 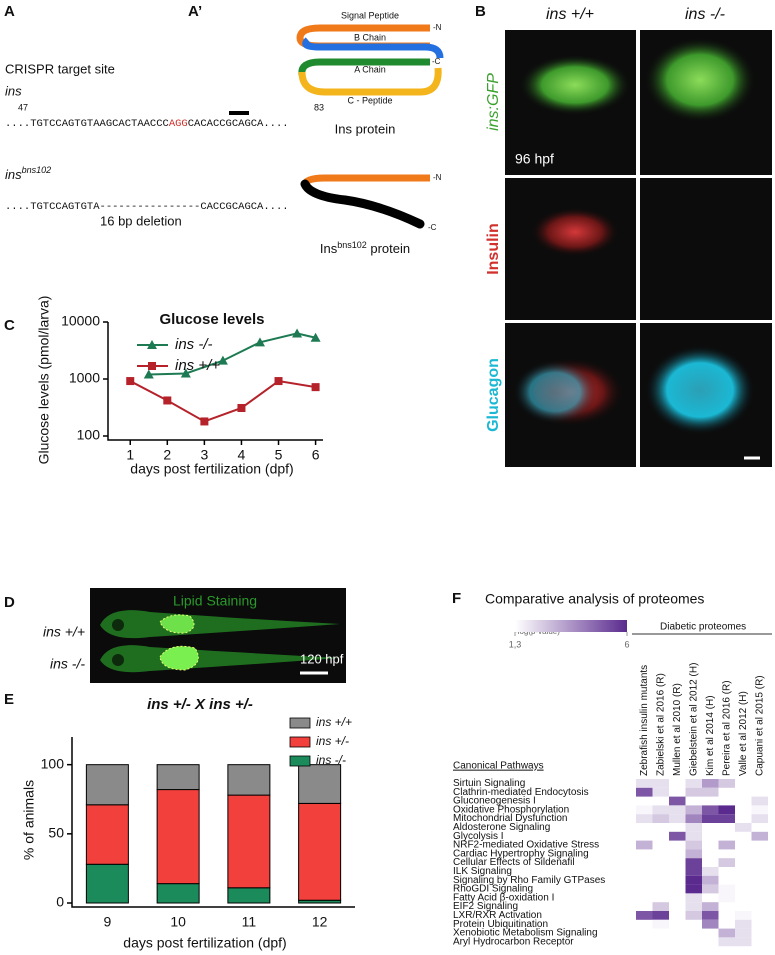 I want to click on legend-swatch, so click(x=300, y=723).